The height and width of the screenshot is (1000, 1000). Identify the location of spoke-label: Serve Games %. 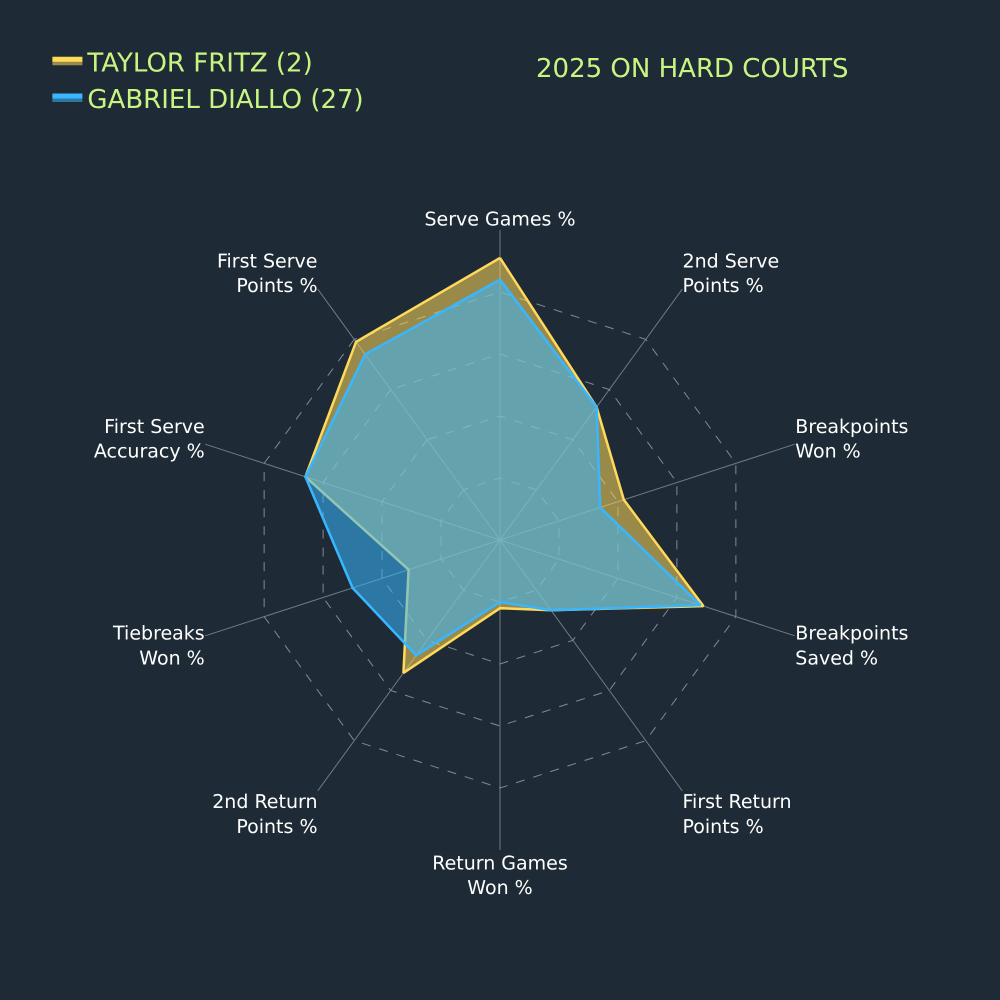
(500, 219).